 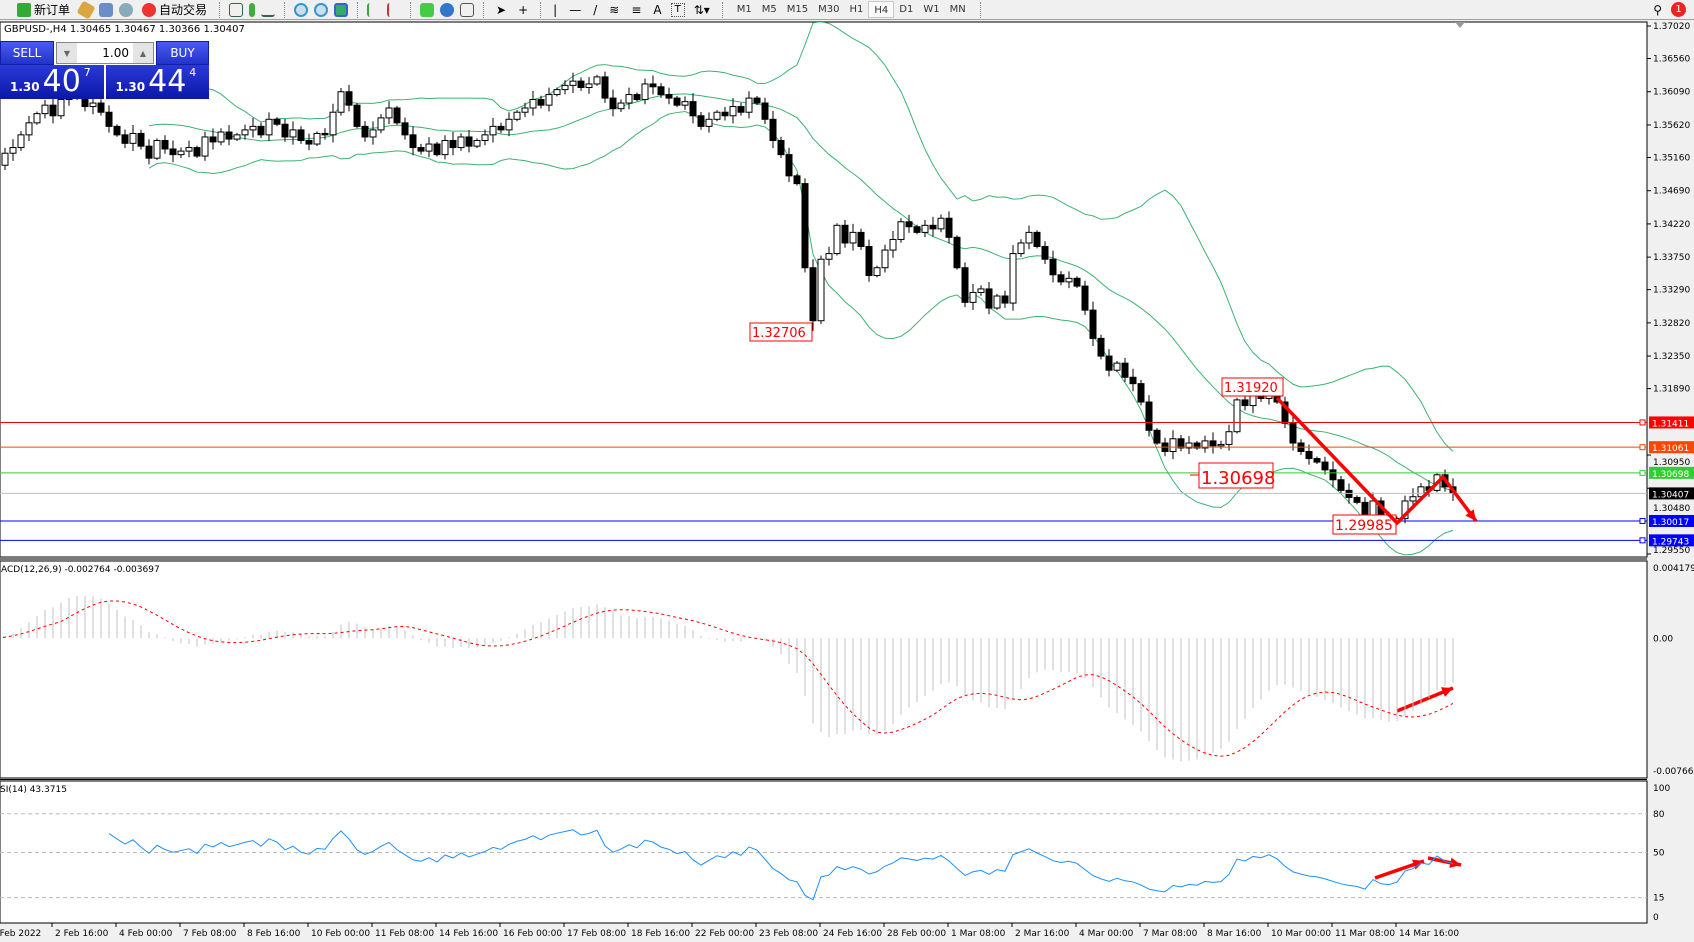 What do you see at coordinates (856, 9) in the screenshot?
I see `timeframe-h1: H1` at bounding box center [856, 9].